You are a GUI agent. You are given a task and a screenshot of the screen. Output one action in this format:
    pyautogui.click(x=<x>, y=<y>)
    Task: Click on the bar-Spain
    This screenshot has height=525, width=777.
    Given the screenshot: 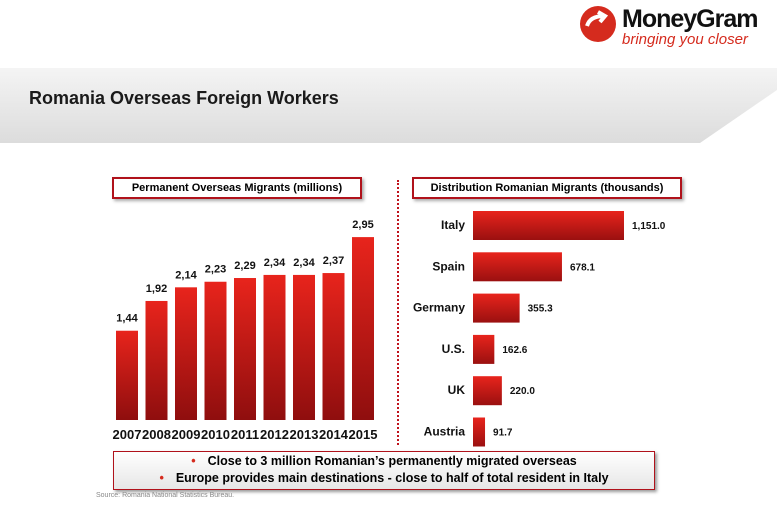 What is the action you would take?
    pyautogui.click(x=517, y=267)
    